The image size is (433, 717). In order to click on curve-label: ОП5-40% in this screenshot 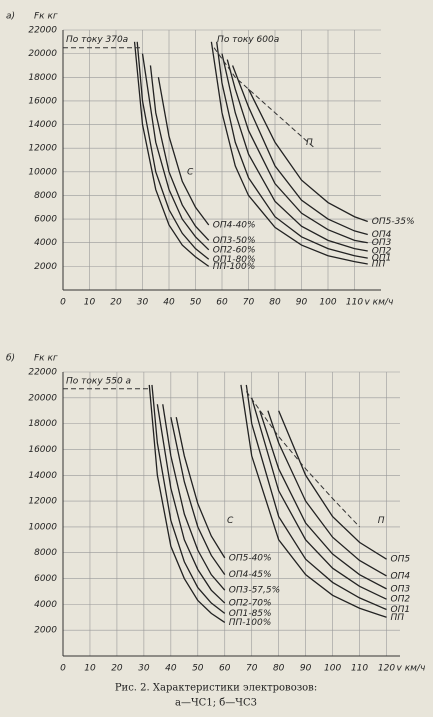, I will do `click(250, 558)`.